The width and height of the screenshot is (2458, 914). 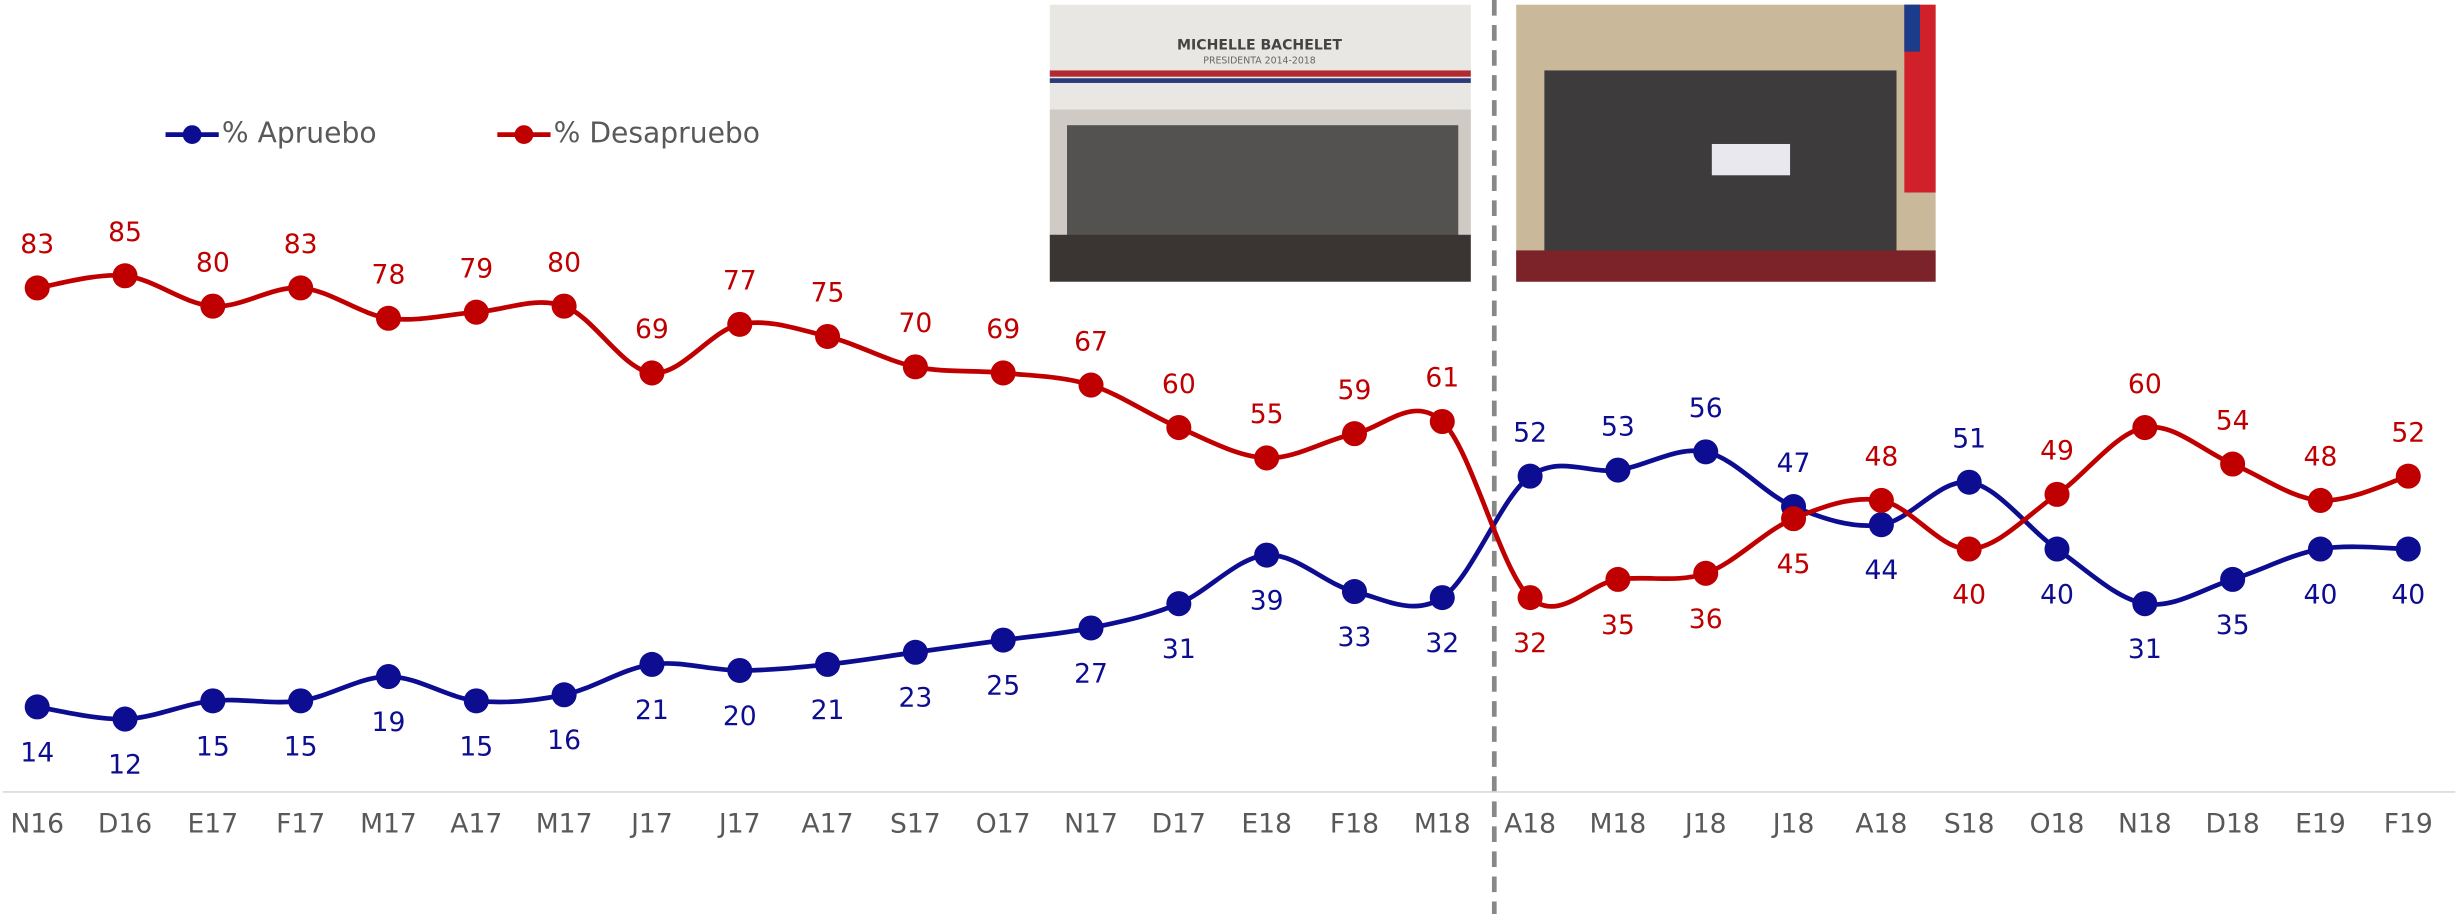 I want to click on data-label: 21, so click(x=652, y=710).